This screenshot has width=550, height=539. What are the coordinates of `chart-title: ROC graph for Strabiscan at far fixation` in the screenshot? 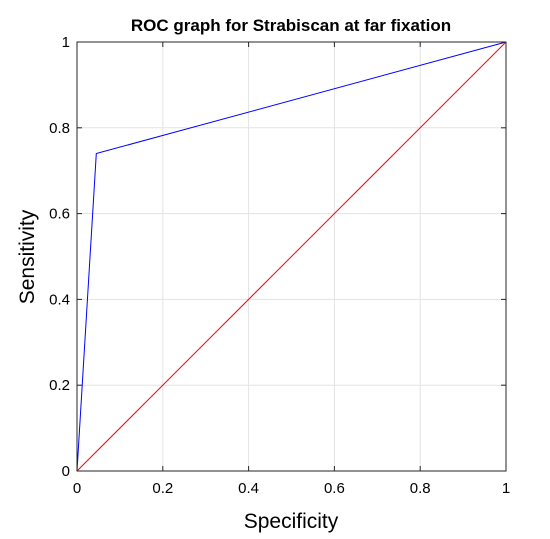 It's located at (291, 25).